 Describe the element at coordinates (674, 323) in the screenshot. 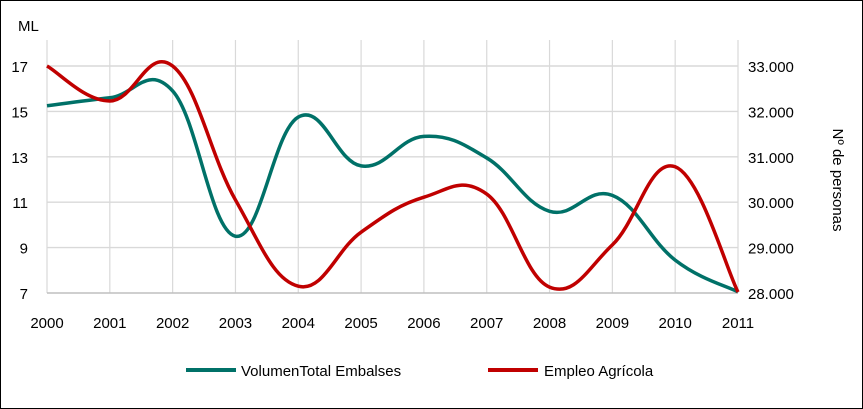

I see `x-tick-label: 2010` at that location.